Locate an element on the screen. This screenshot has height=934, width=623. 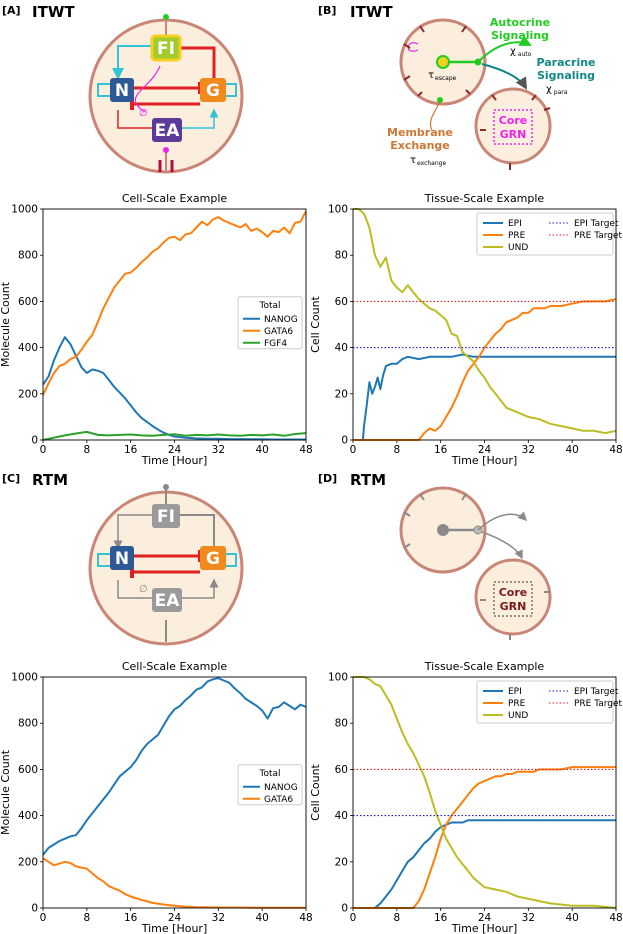
chi-auto: χ auto is located at coordinates (521, 52).